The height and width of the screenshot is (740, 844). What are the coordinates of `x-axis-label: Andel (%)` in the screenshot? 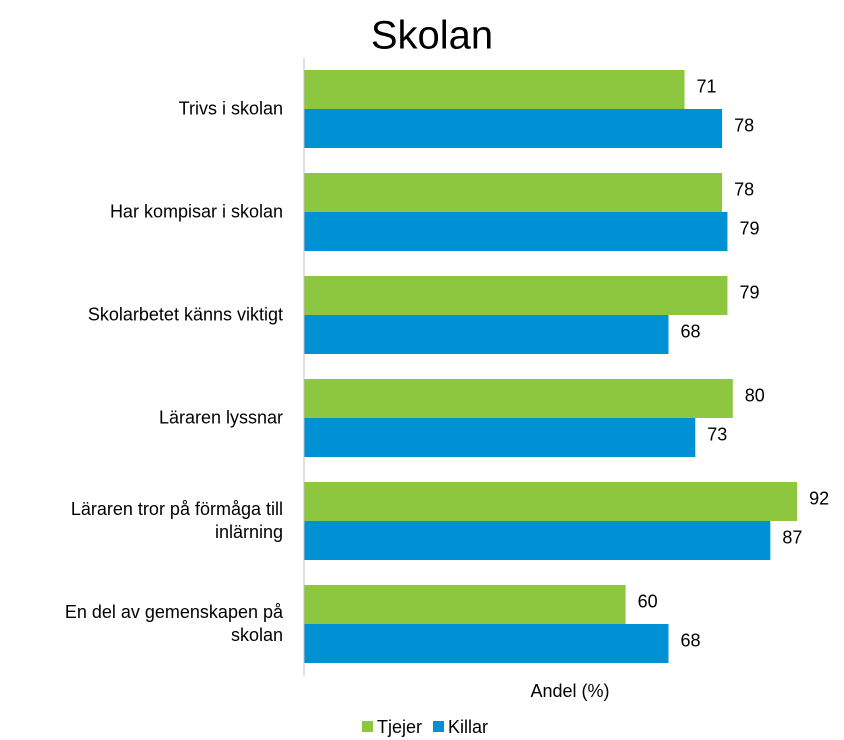 It's located at (569, 691).